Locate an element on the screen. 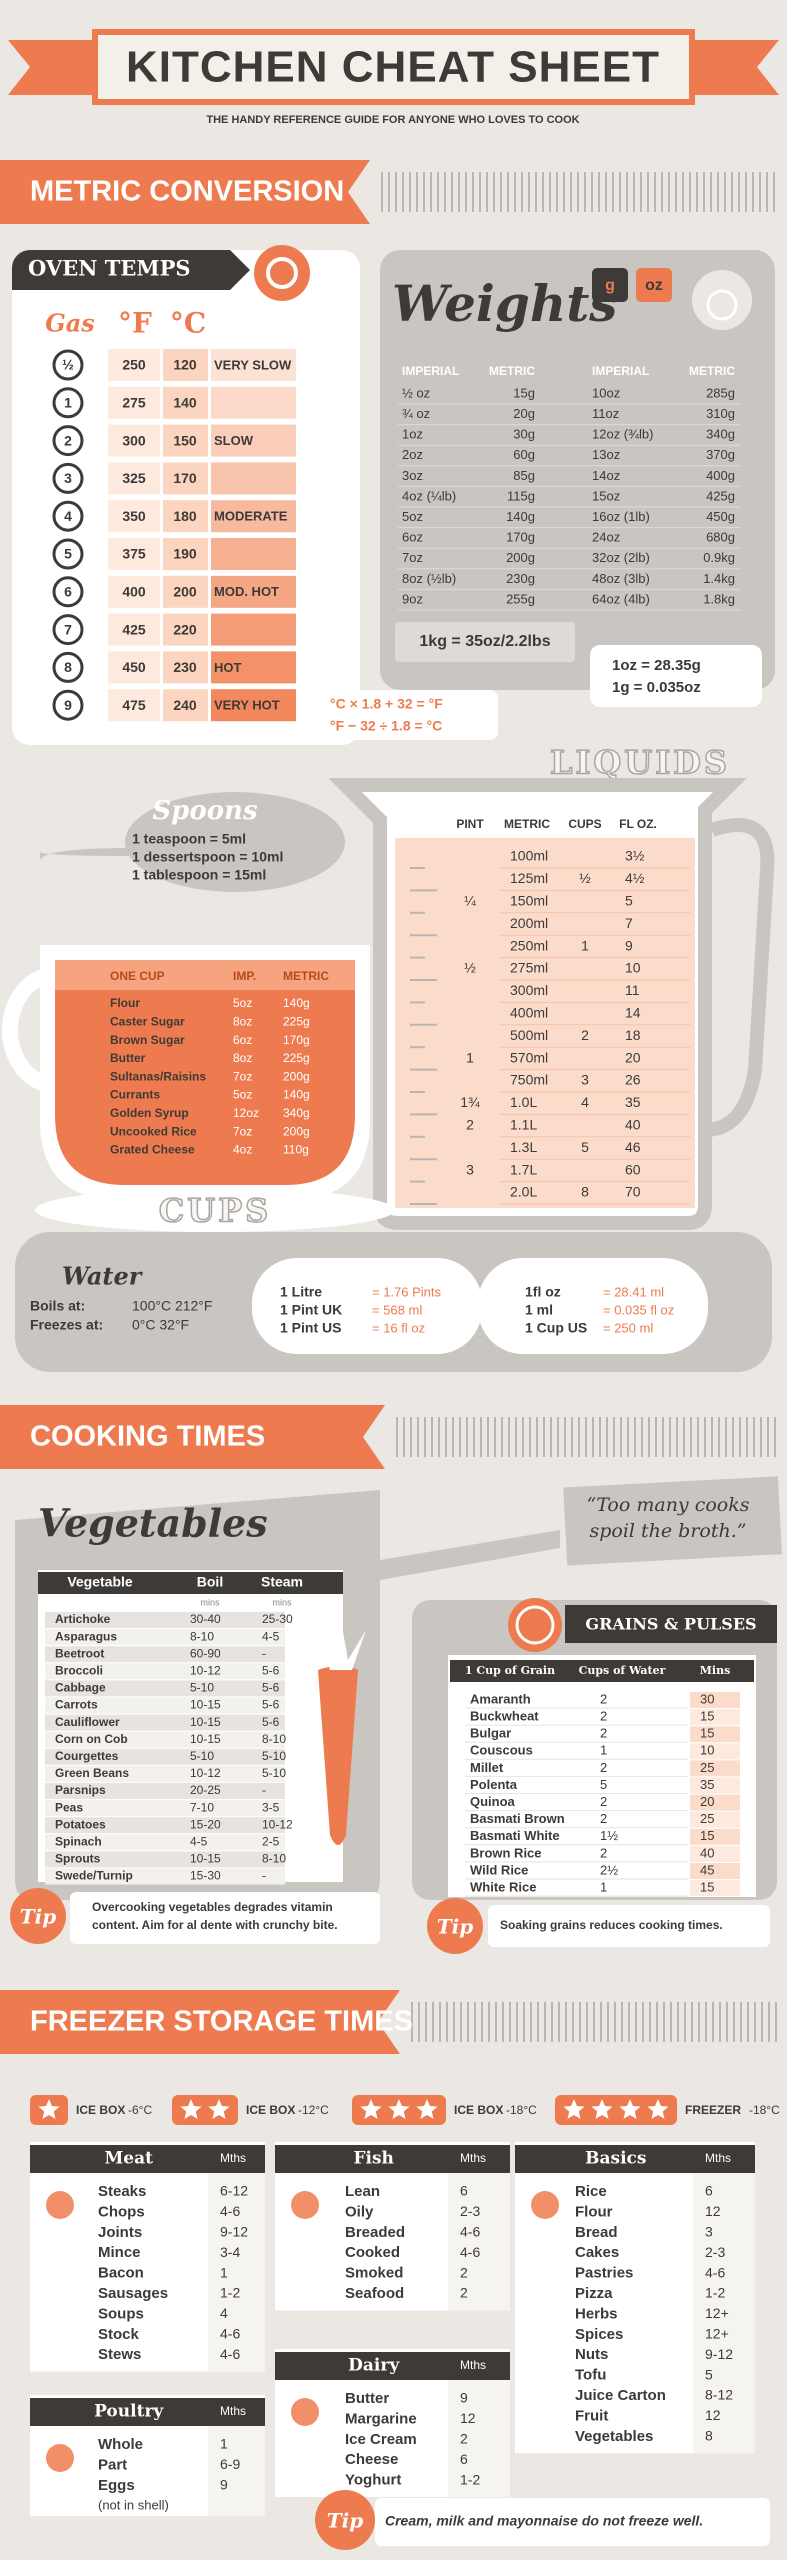  label: 12oz is located at coordinates (246, 1113).